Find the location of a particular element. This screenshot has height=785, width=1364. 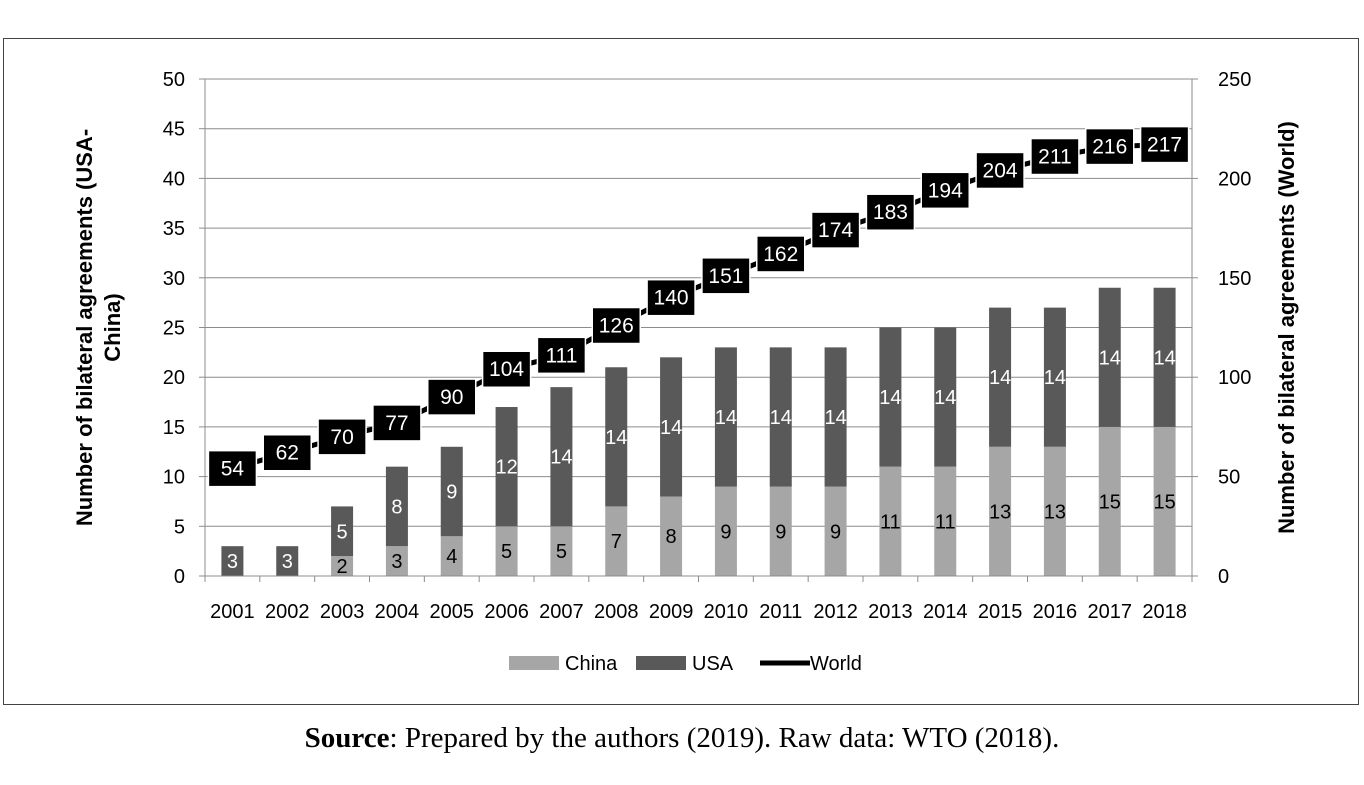

china-bar-label: 13 is located at coordinates (1055, 512).